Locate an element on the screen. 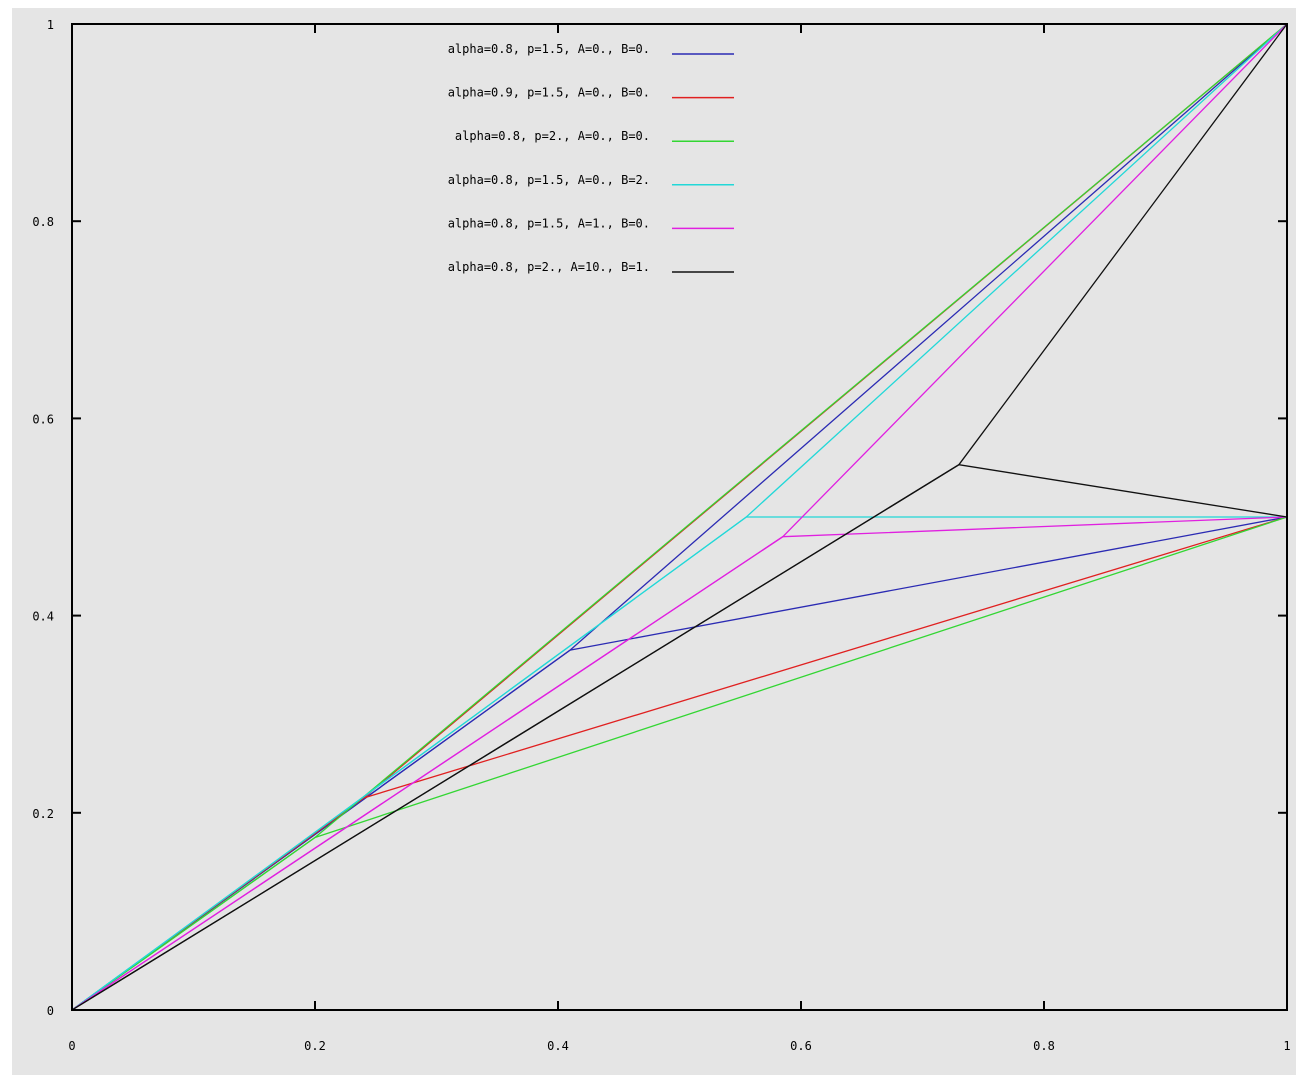 The height and width of the screenshot is (1075, 1296). y-tick-label: 1 is located at coordinates (50, 25).